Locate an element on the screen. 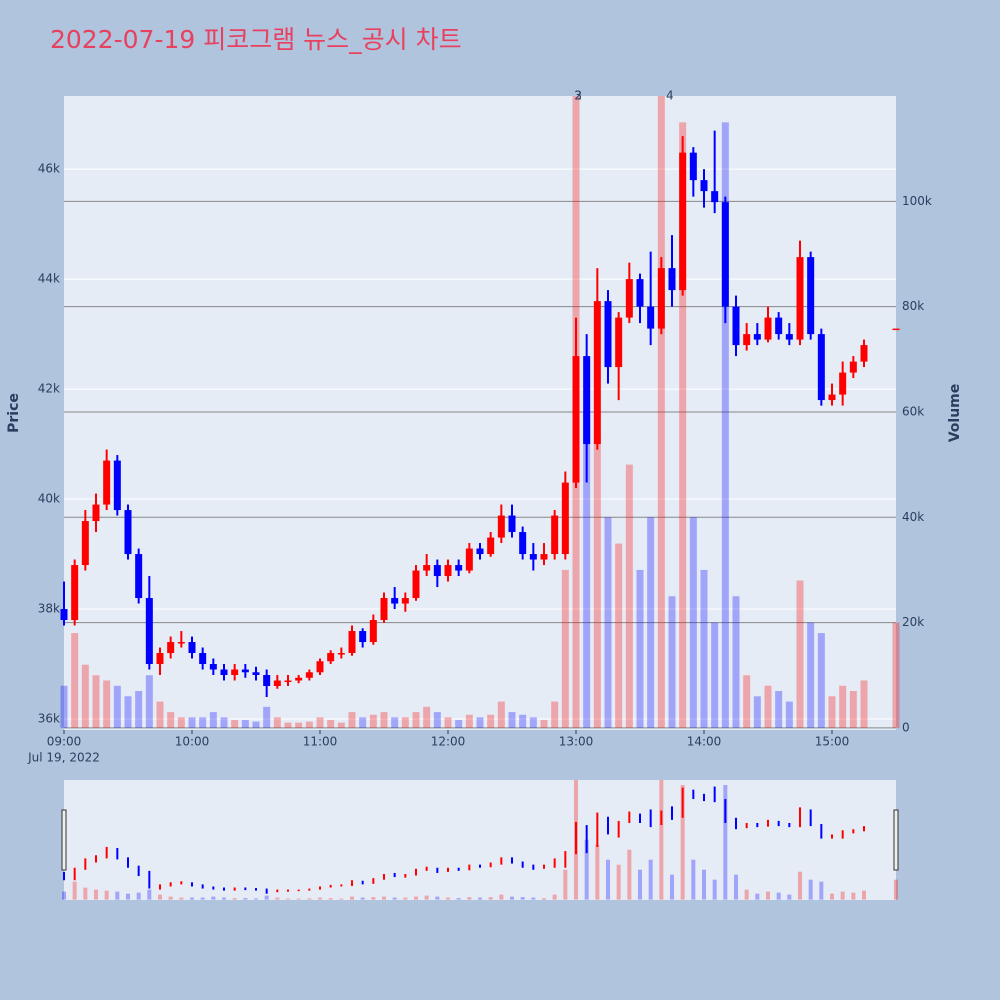  y-tick-label: 42k is located at coordinates (49, 389).